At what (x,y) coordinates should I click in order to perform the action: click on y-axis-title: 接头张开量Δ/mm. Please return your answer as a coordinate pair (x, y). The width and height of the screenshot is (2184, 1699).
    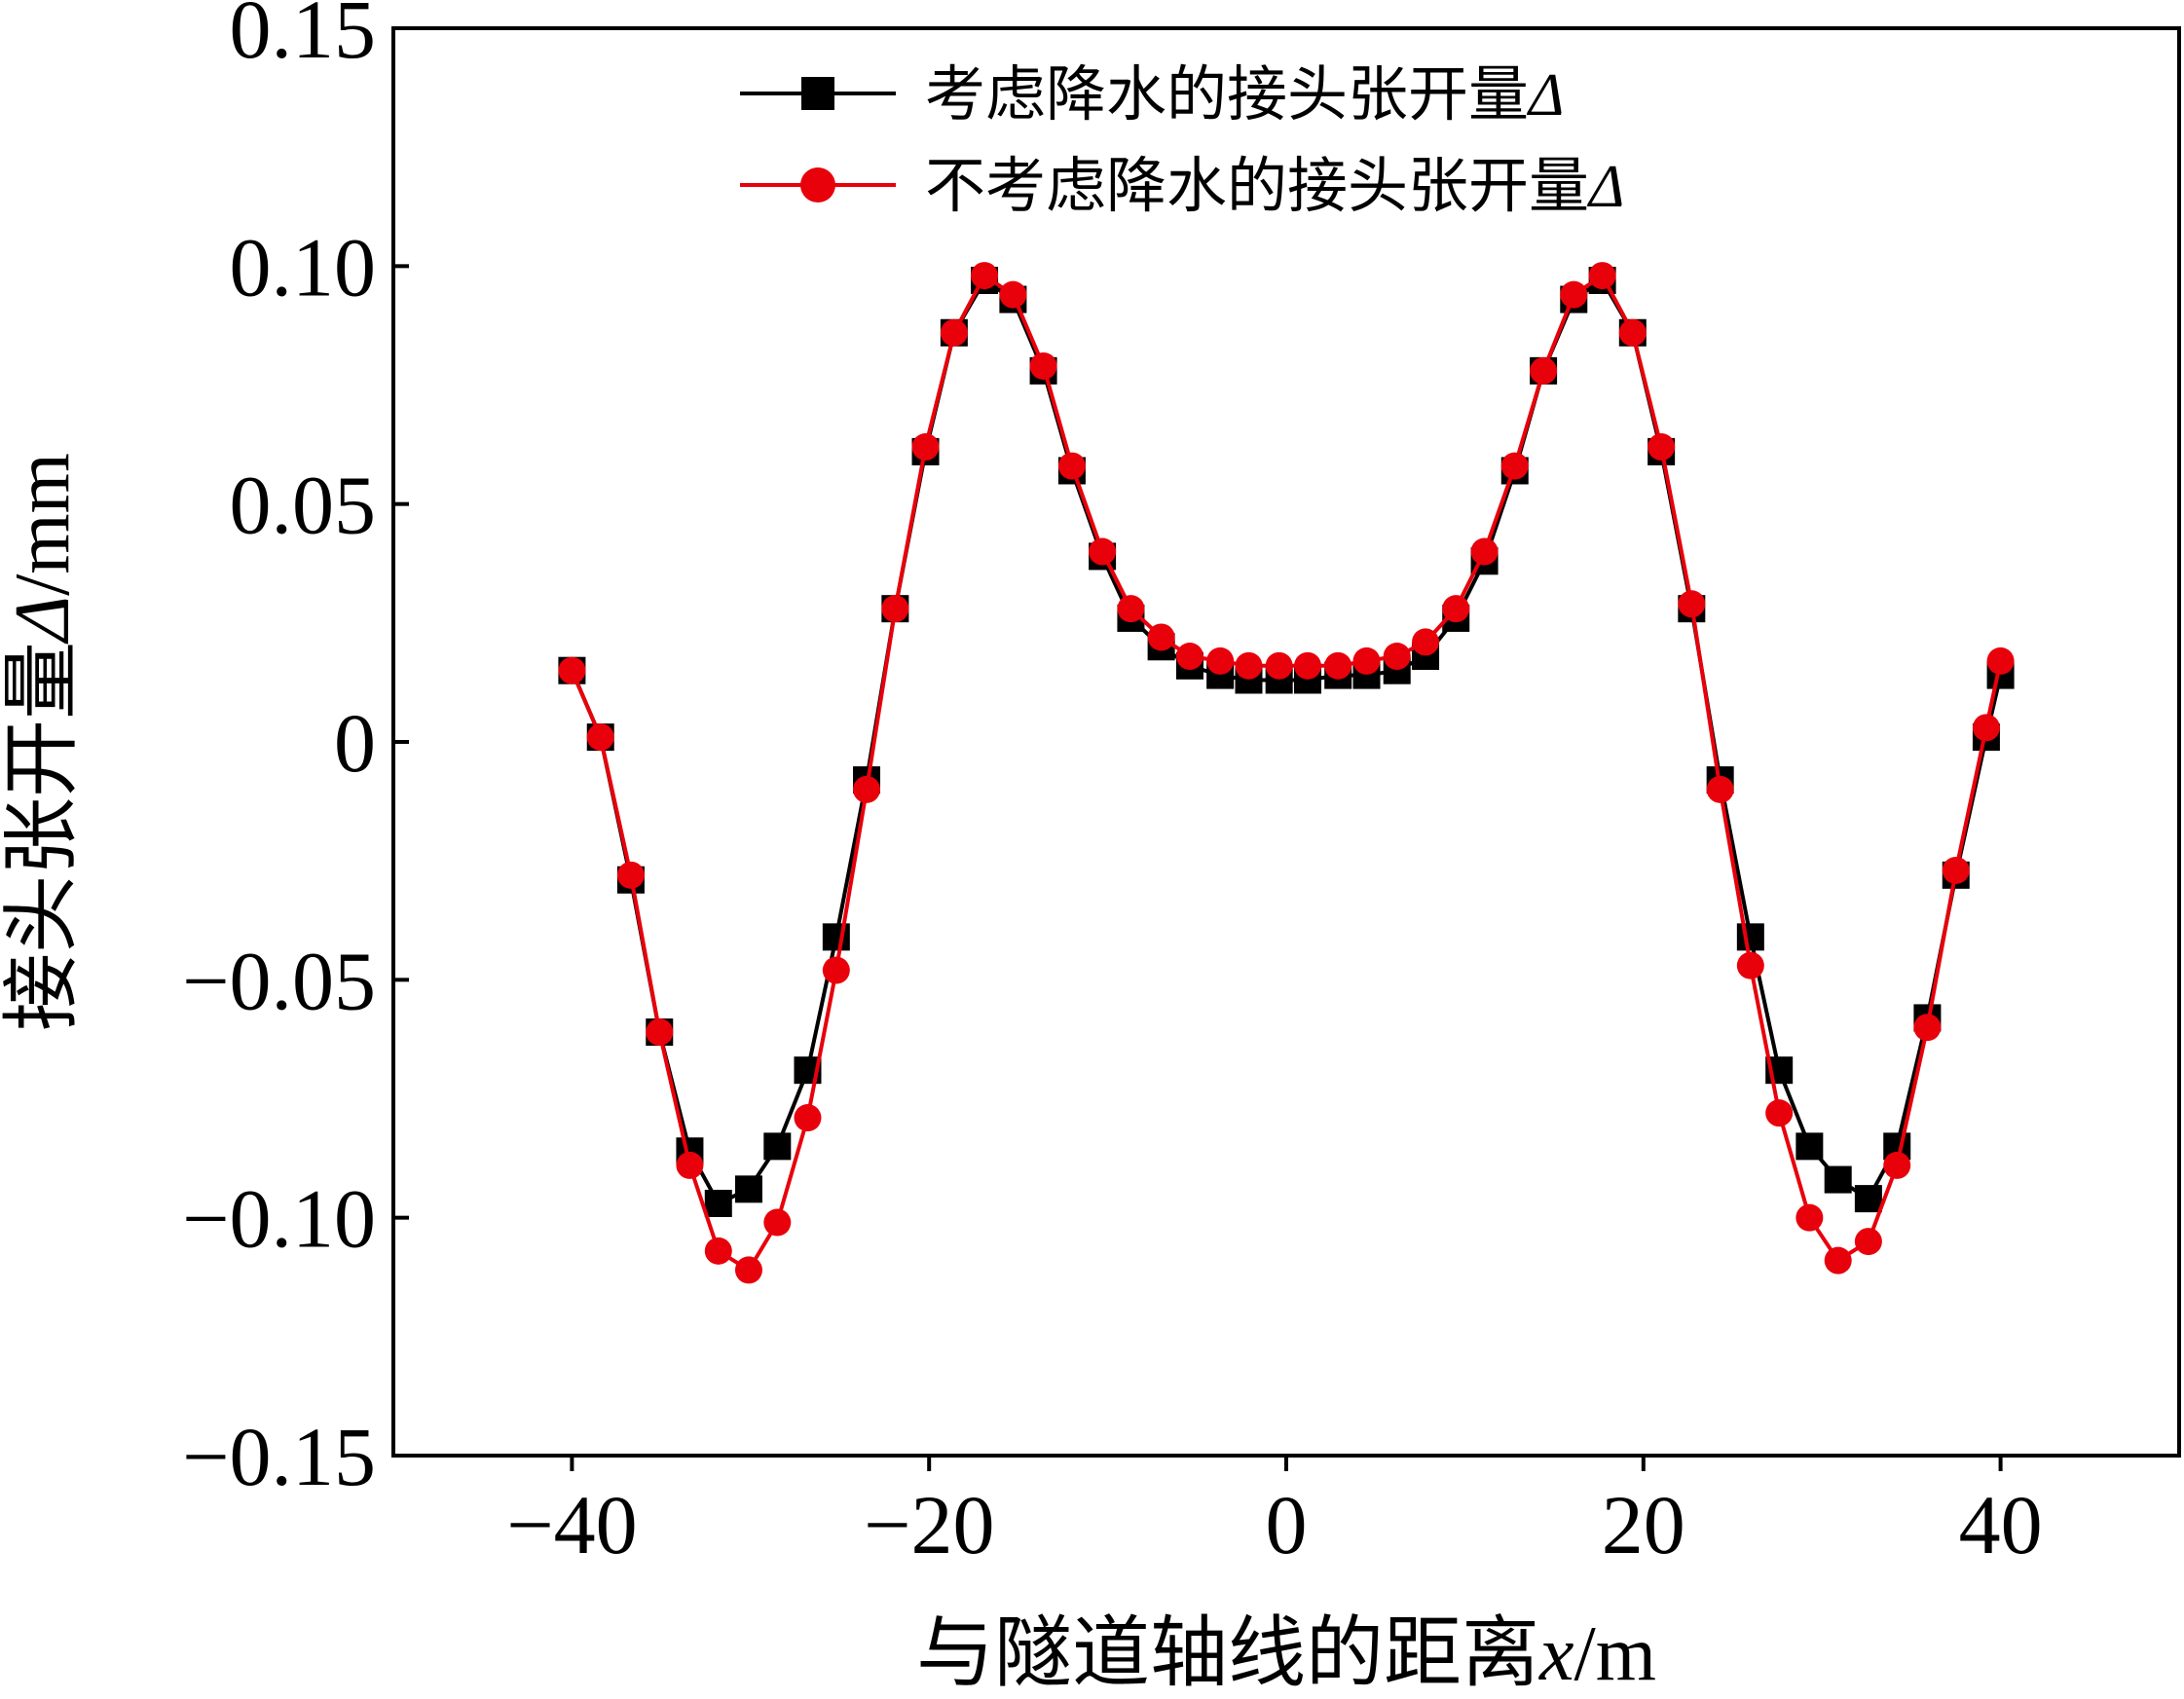
    Looking at the image, I should click on (43, 742).